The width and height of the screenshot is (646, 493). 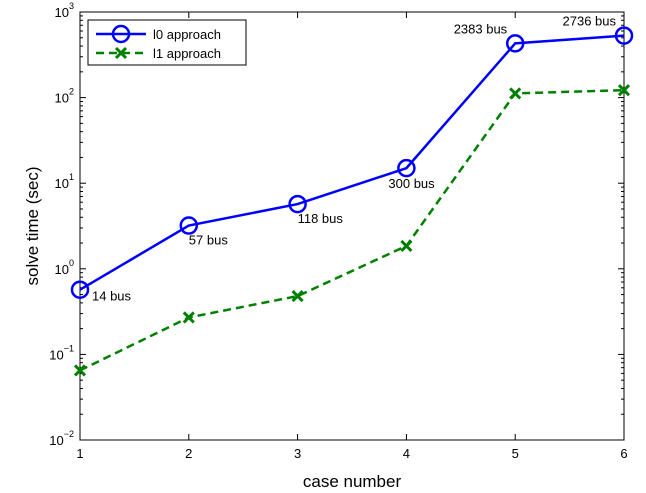 What do you see at coordinates (352, 481) in the screenshot?
I see `x-axis-label: case number` at bounding box center [352, 481].